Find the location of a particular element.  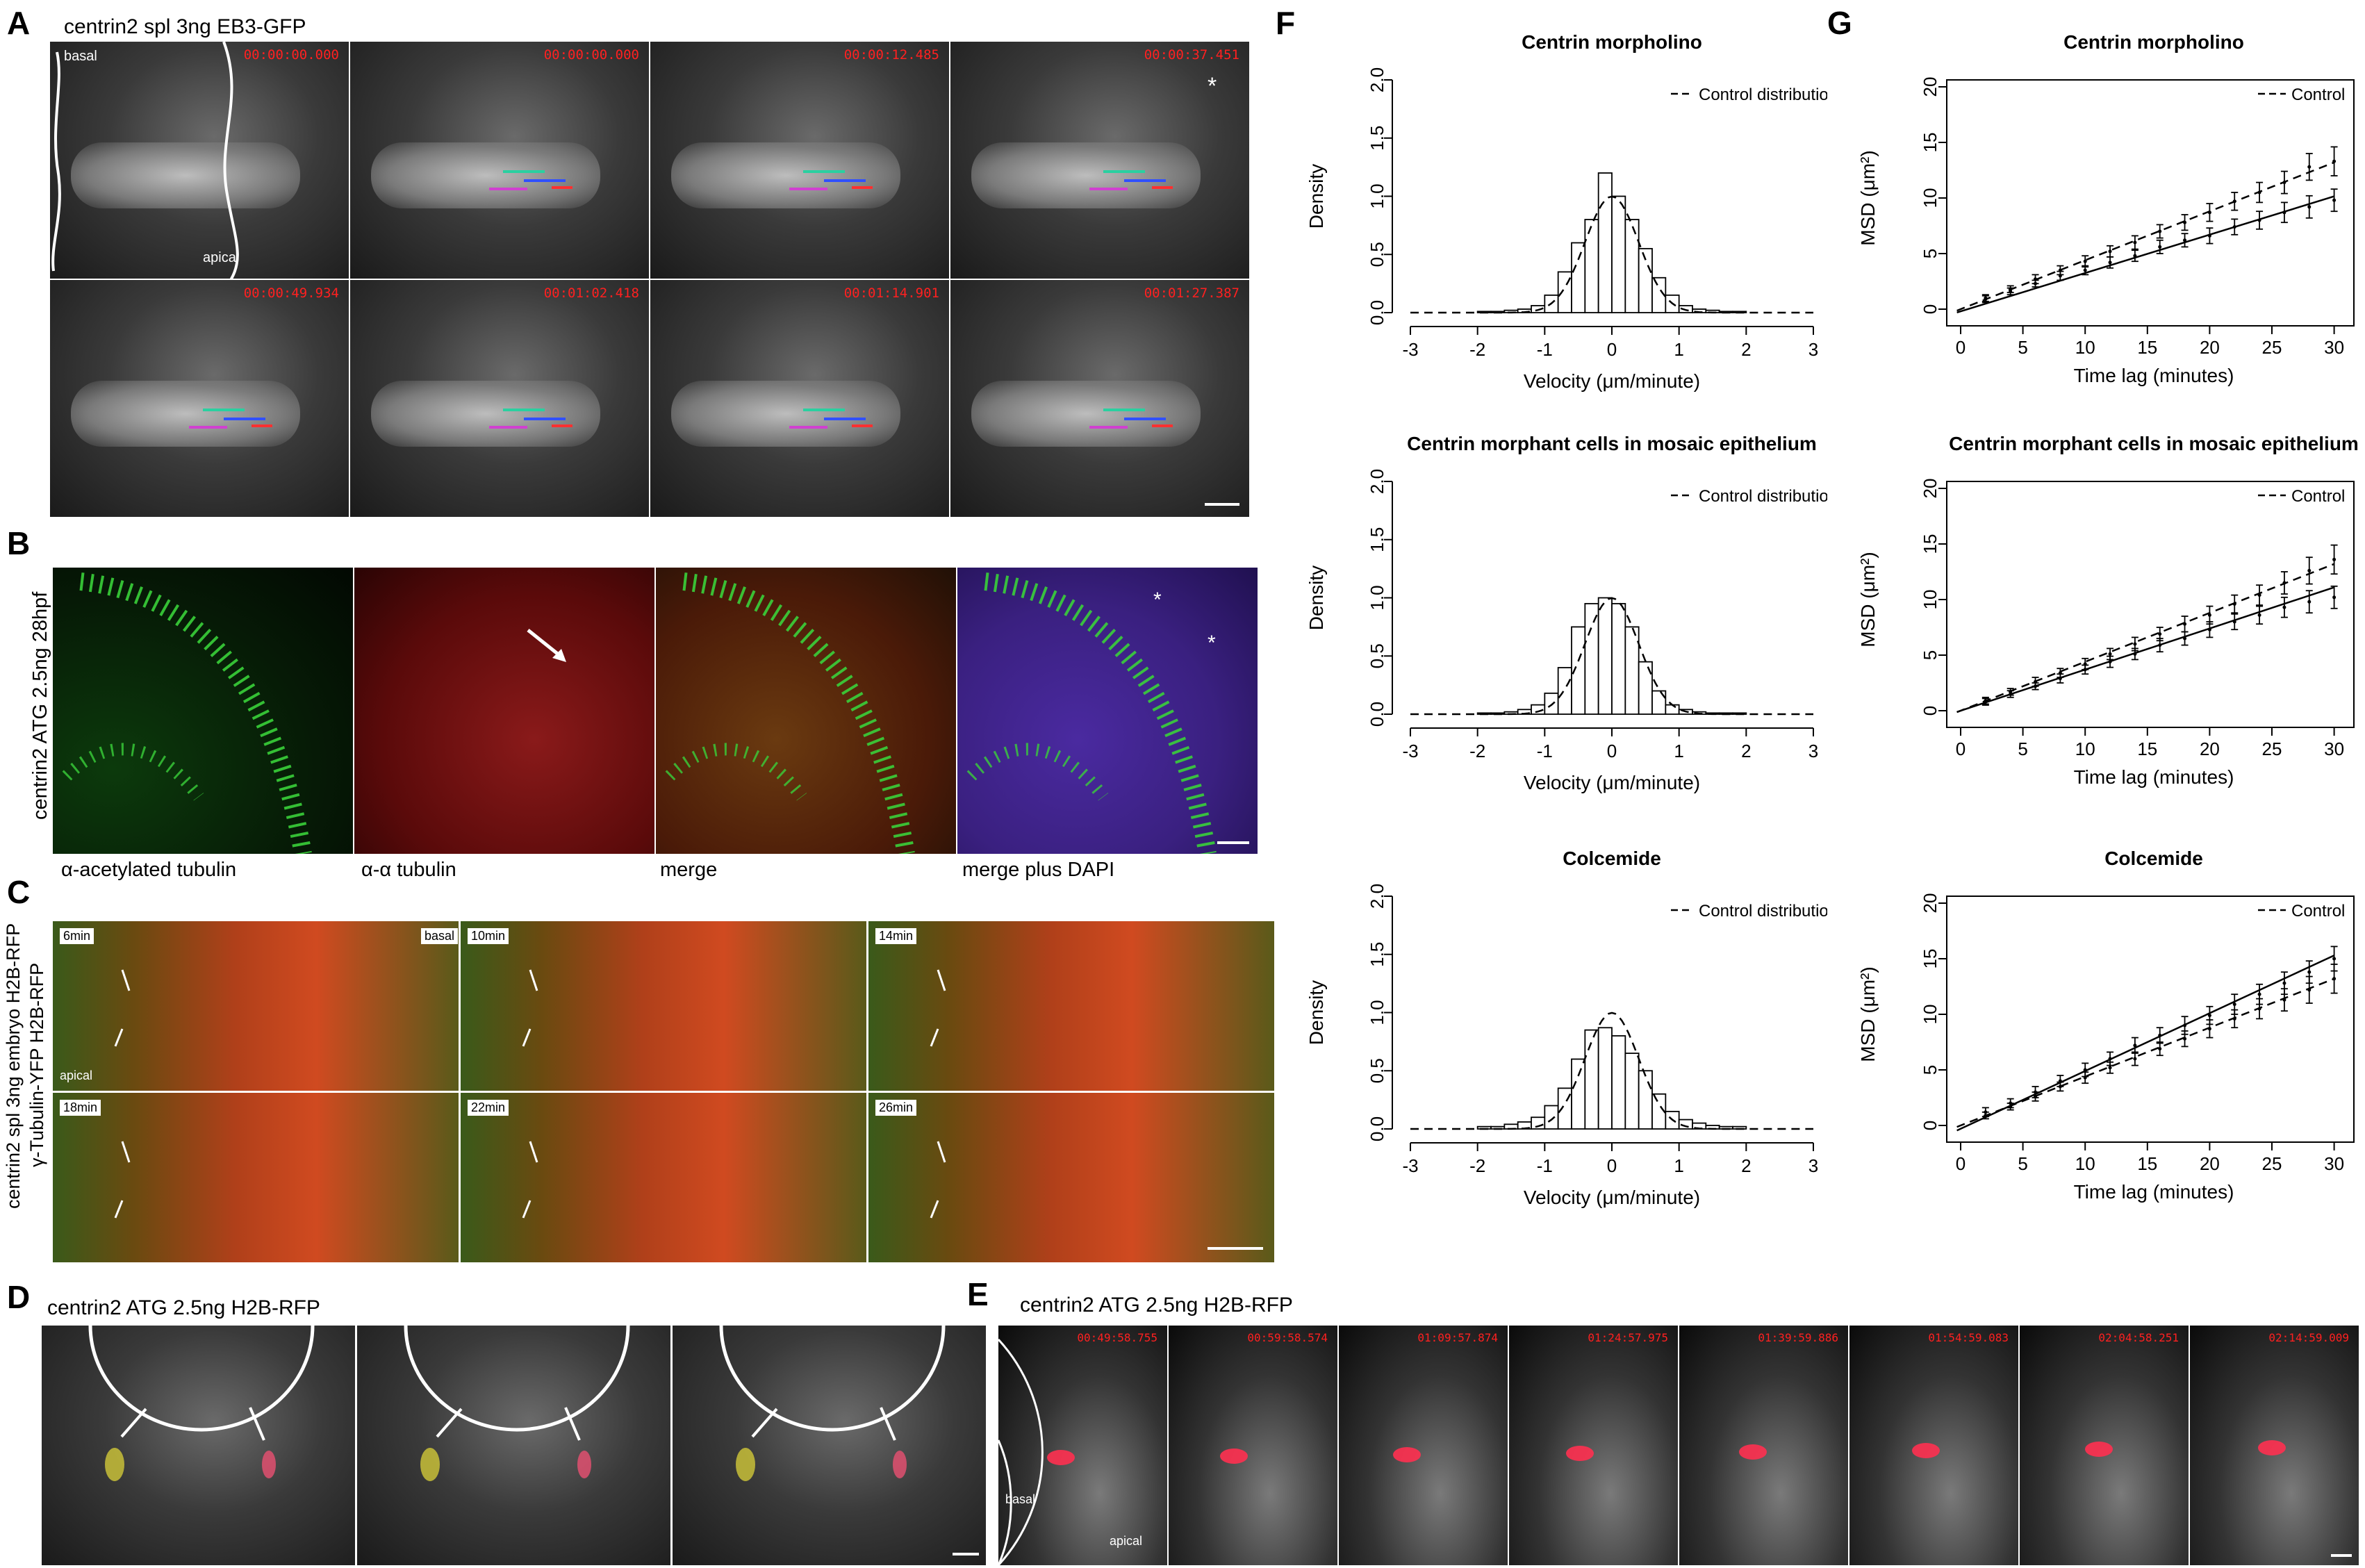

panel-a-frame: 00:00:37.451 * is located at coordinates (1099, 160).